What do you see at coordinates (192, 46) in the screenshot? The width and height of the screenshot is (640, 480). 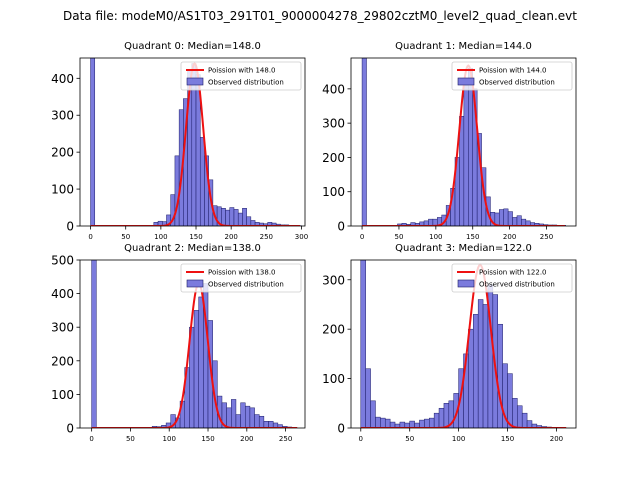 I see `subplot-title: Quadrant 0: Median=148.0` at bounding box center [192, 46].